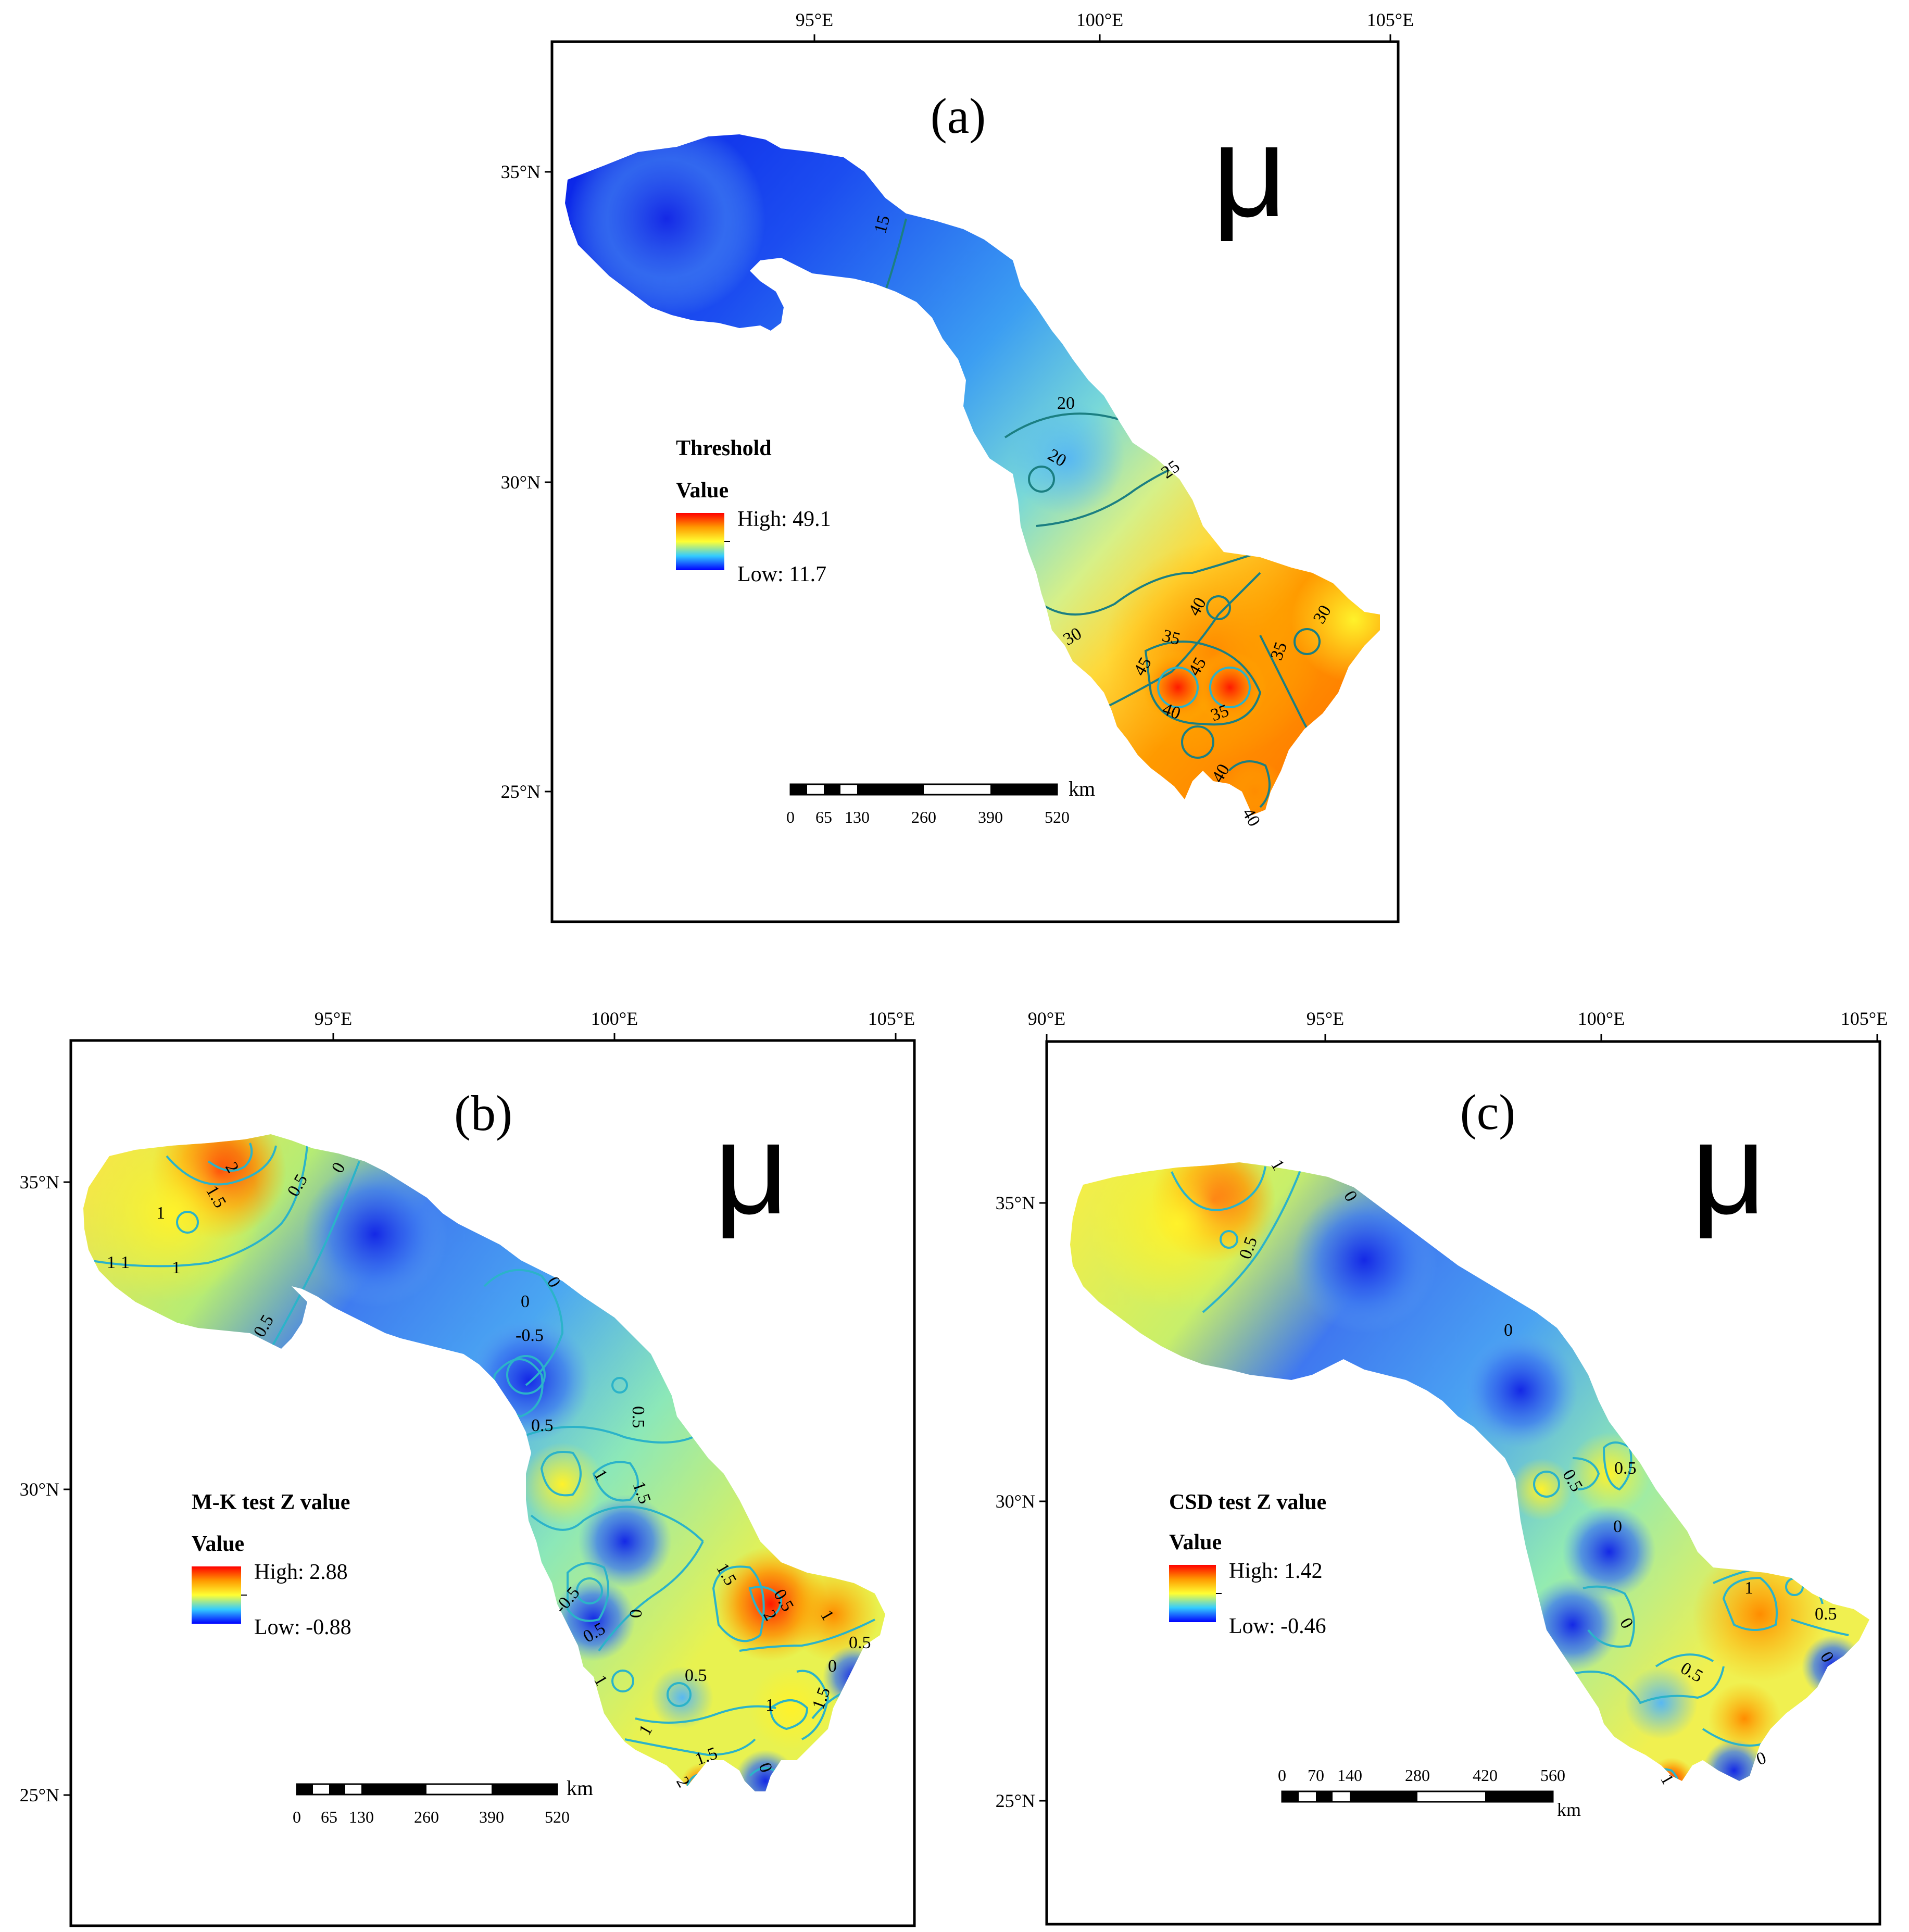 This screenshot has width=1909, height=1932. Describe the element at coordinates (1488, 1112) in the screenshot. I see `panel-label: (c)` at that location.